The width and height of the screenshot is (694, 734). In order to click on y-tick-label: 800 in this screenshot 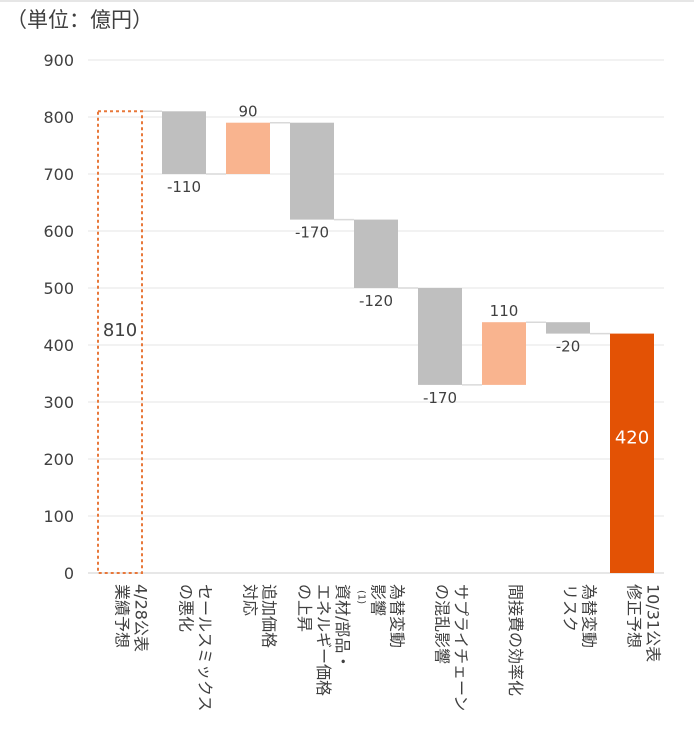, I will do `click(58, 117)`.